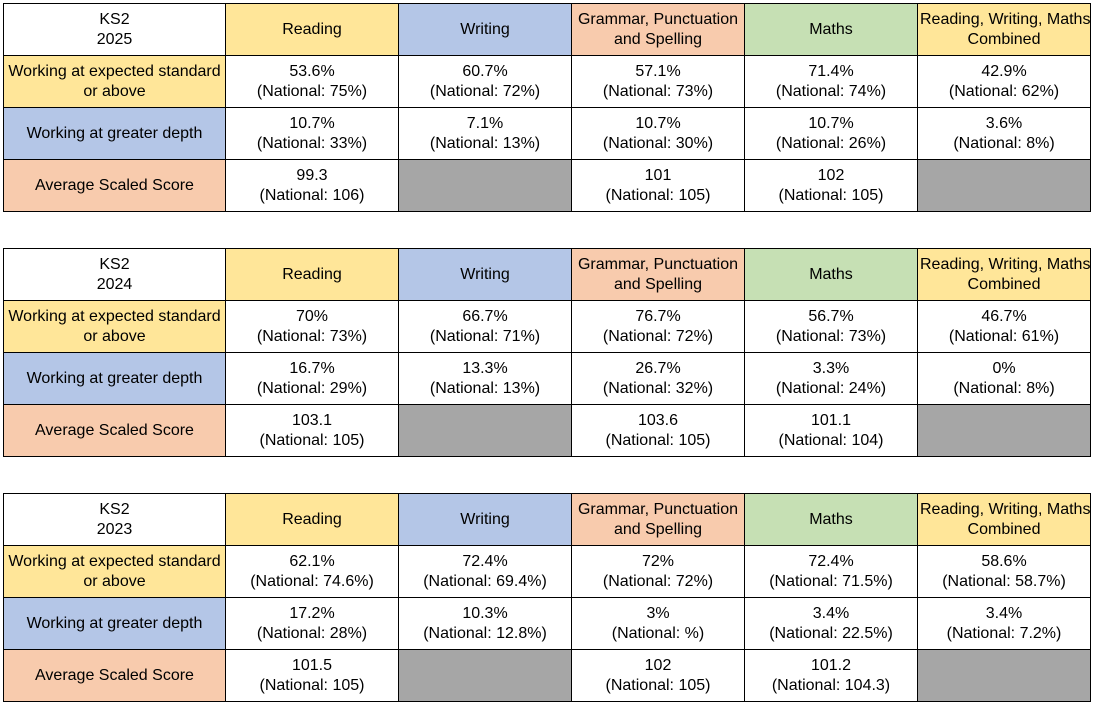 The image size is (1093, 709). Describe the element at coordinates (312, 623) in the screenshot. I see `cell-reading: 17.2% (National: 28%)` at that location.